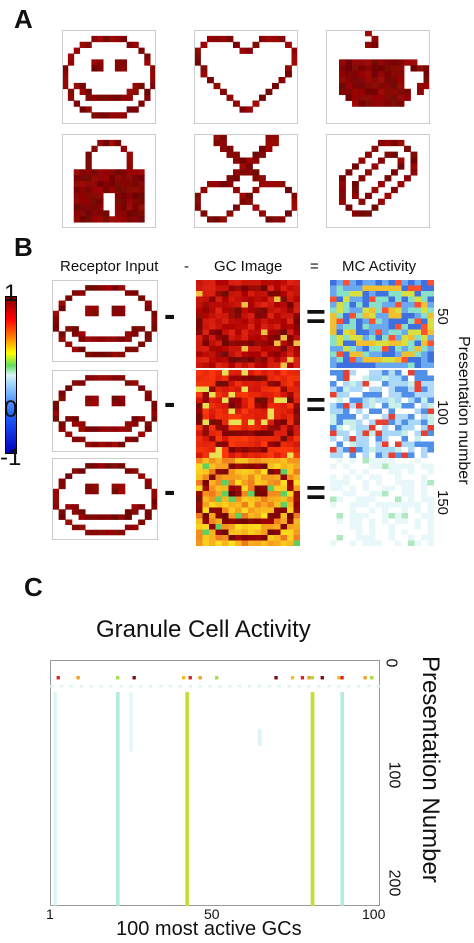 The height and width of the screenshot is (943, 474). I want to click on gc-xtick-100: 100, so click(374, 914).